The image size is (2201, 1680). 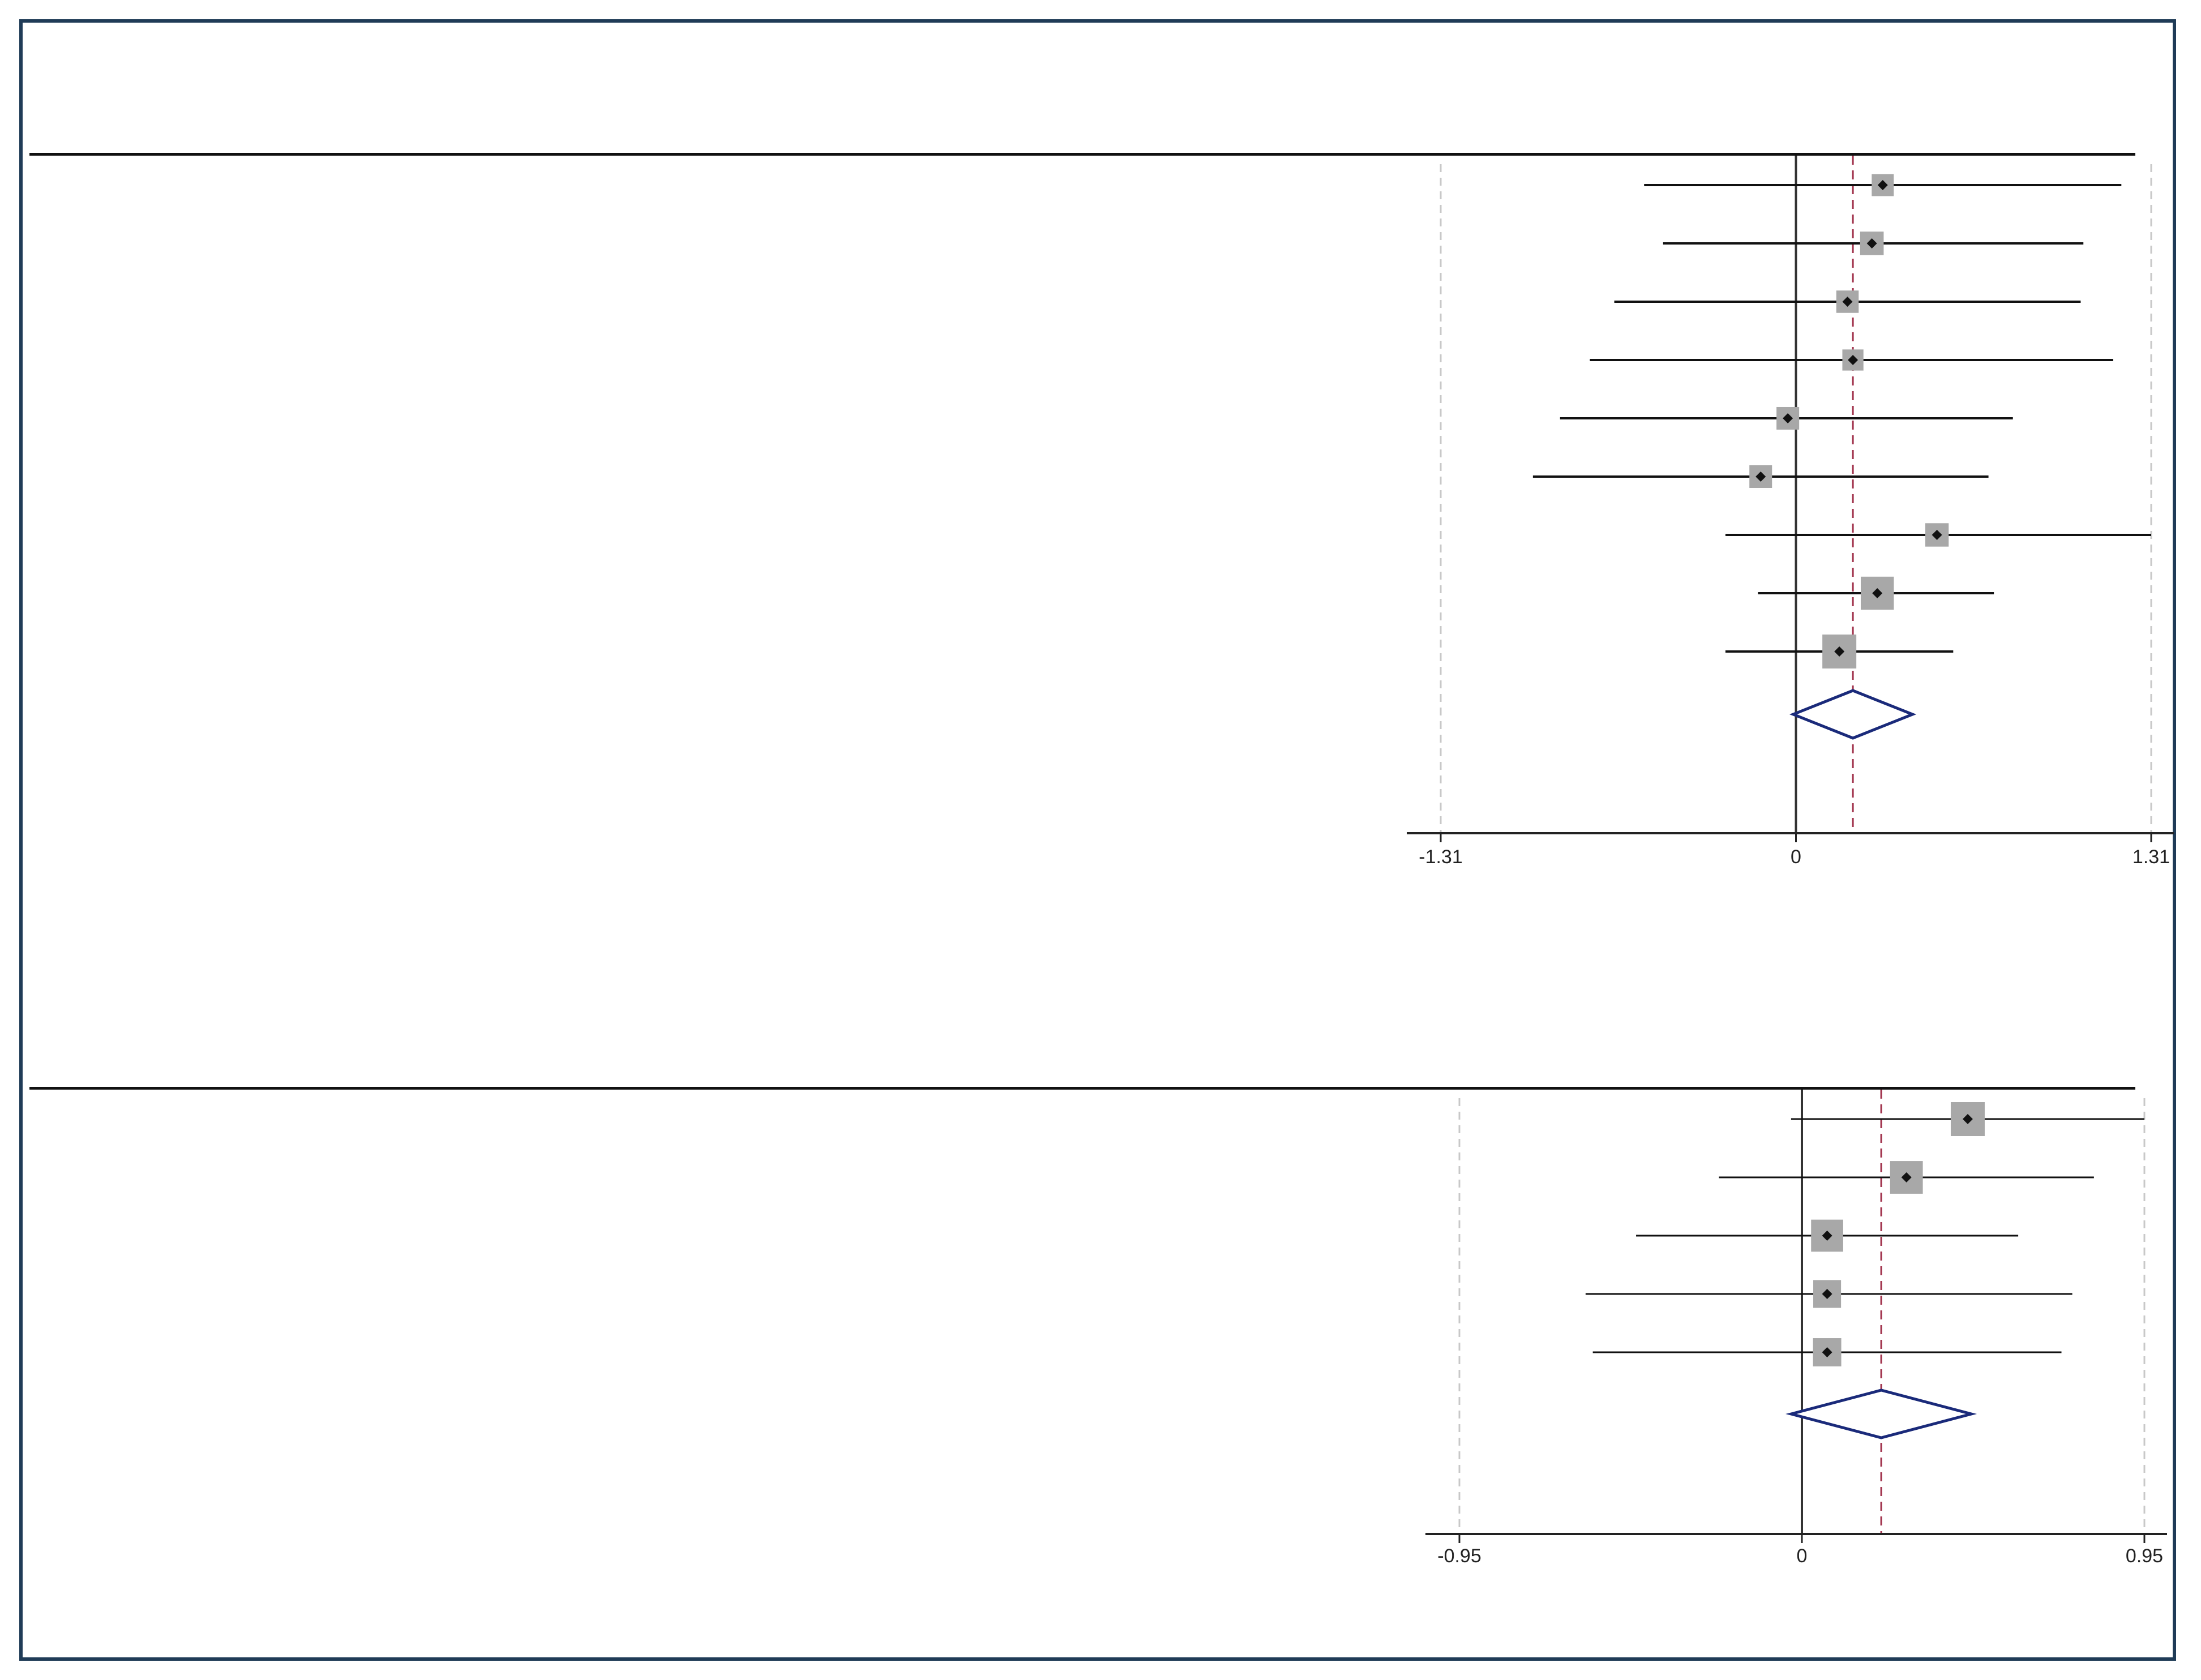 I want to click on x-tick-label: 0.95, so click(x=2145, y=1556).